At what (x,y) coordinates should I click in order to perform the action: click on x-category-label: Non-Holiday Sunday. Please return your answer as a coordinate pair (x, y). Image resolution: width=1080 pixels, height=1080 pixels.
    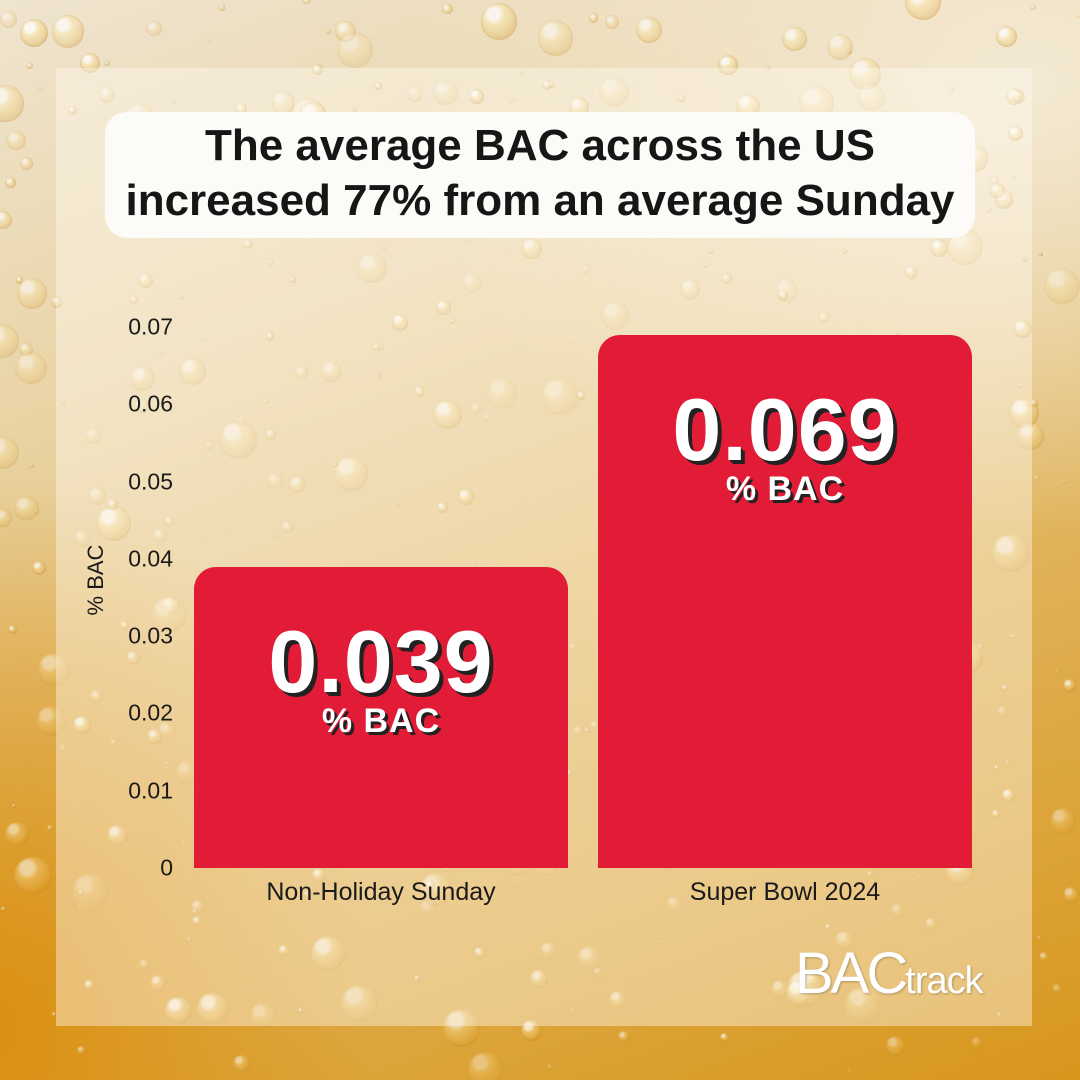
    Looking at the image, I should click on (381, 892).